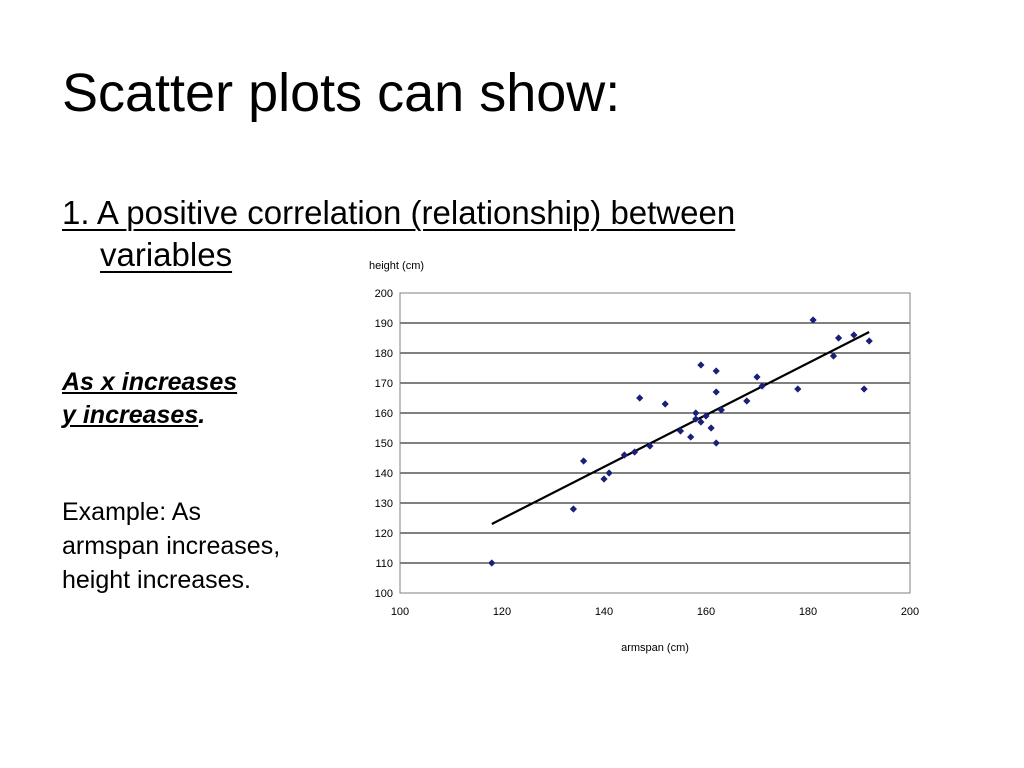 This screenshot has width=1024, height=768. Describe the element at coordinates (655, 648) in the screenshot. I see `x-axis-label: armspan (cm)` at that location.